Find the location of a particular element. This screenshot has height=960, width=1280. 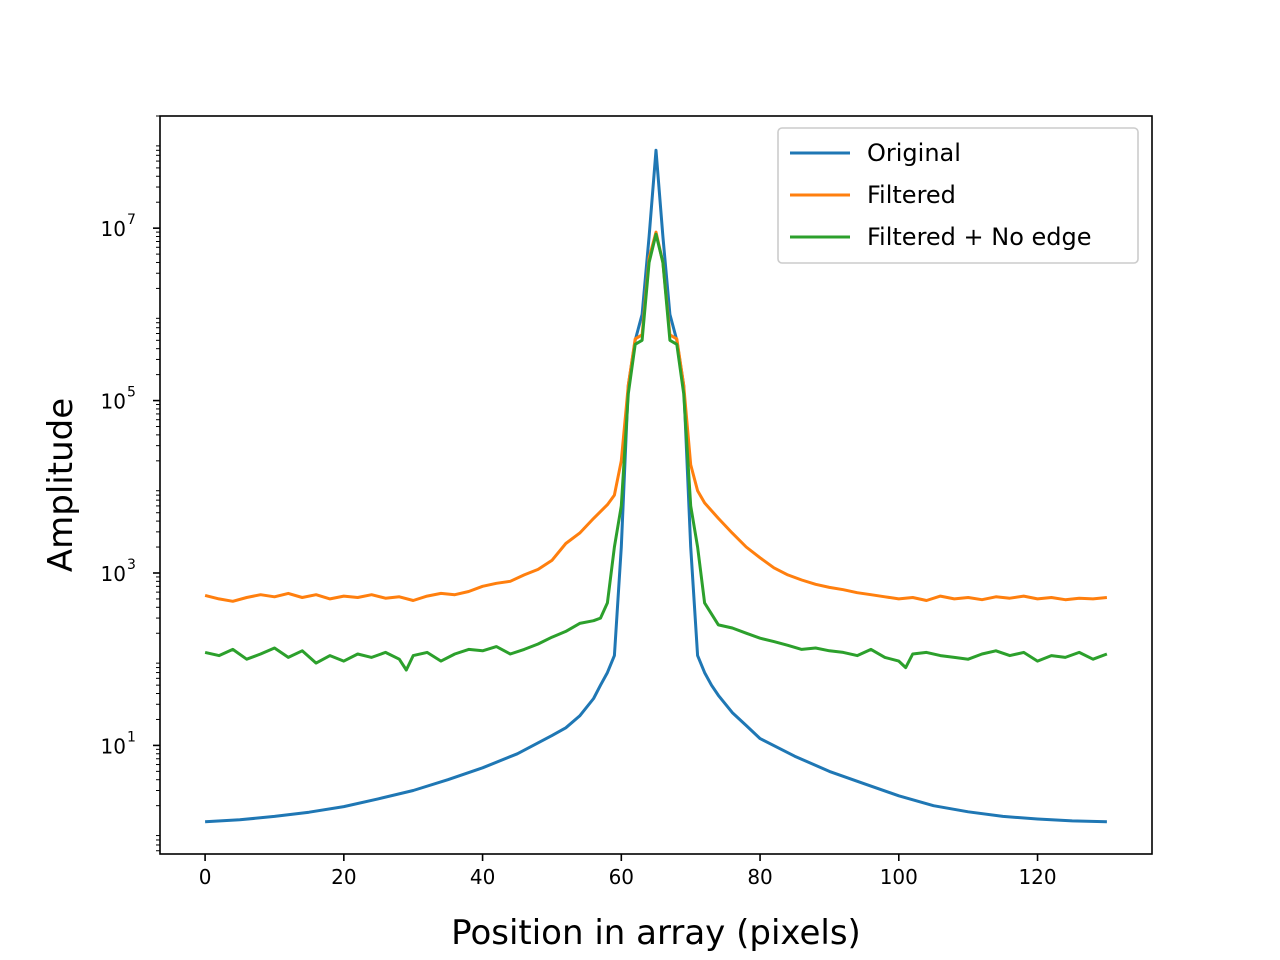

x-axis-title: Position in array (pixels) is located at coordinates (656, 933).